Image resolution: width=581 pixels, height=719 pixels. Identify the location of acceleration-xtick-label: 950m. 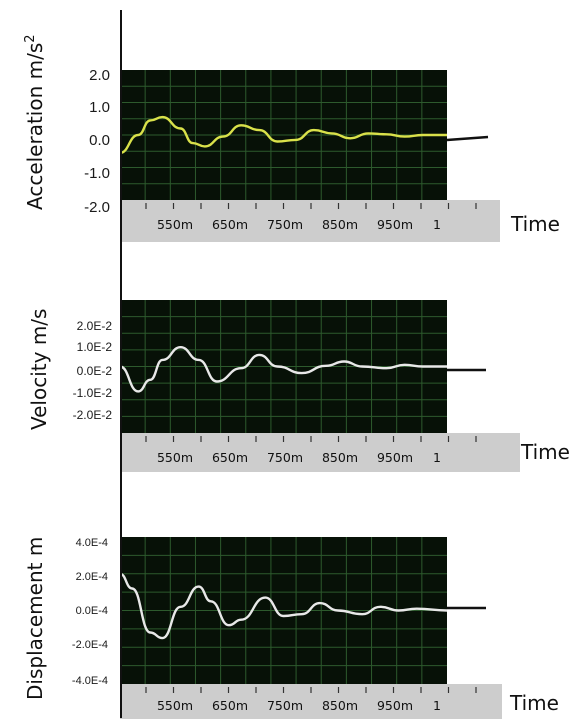
(395, 224).